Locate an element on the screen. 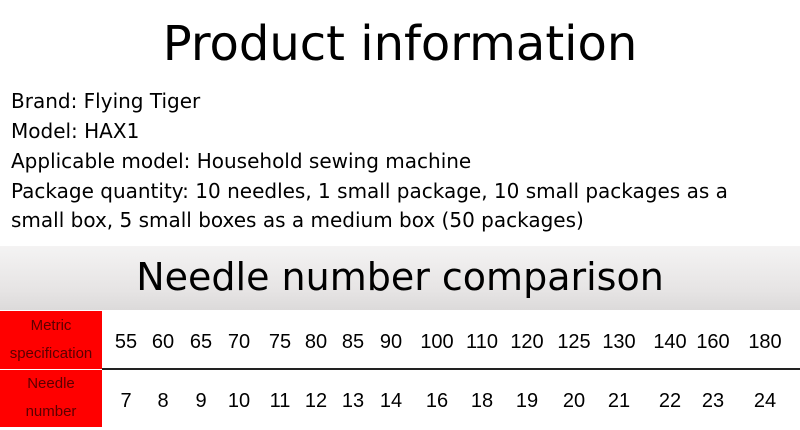  metric-cell: 140 is located at coordinates (670, 342).